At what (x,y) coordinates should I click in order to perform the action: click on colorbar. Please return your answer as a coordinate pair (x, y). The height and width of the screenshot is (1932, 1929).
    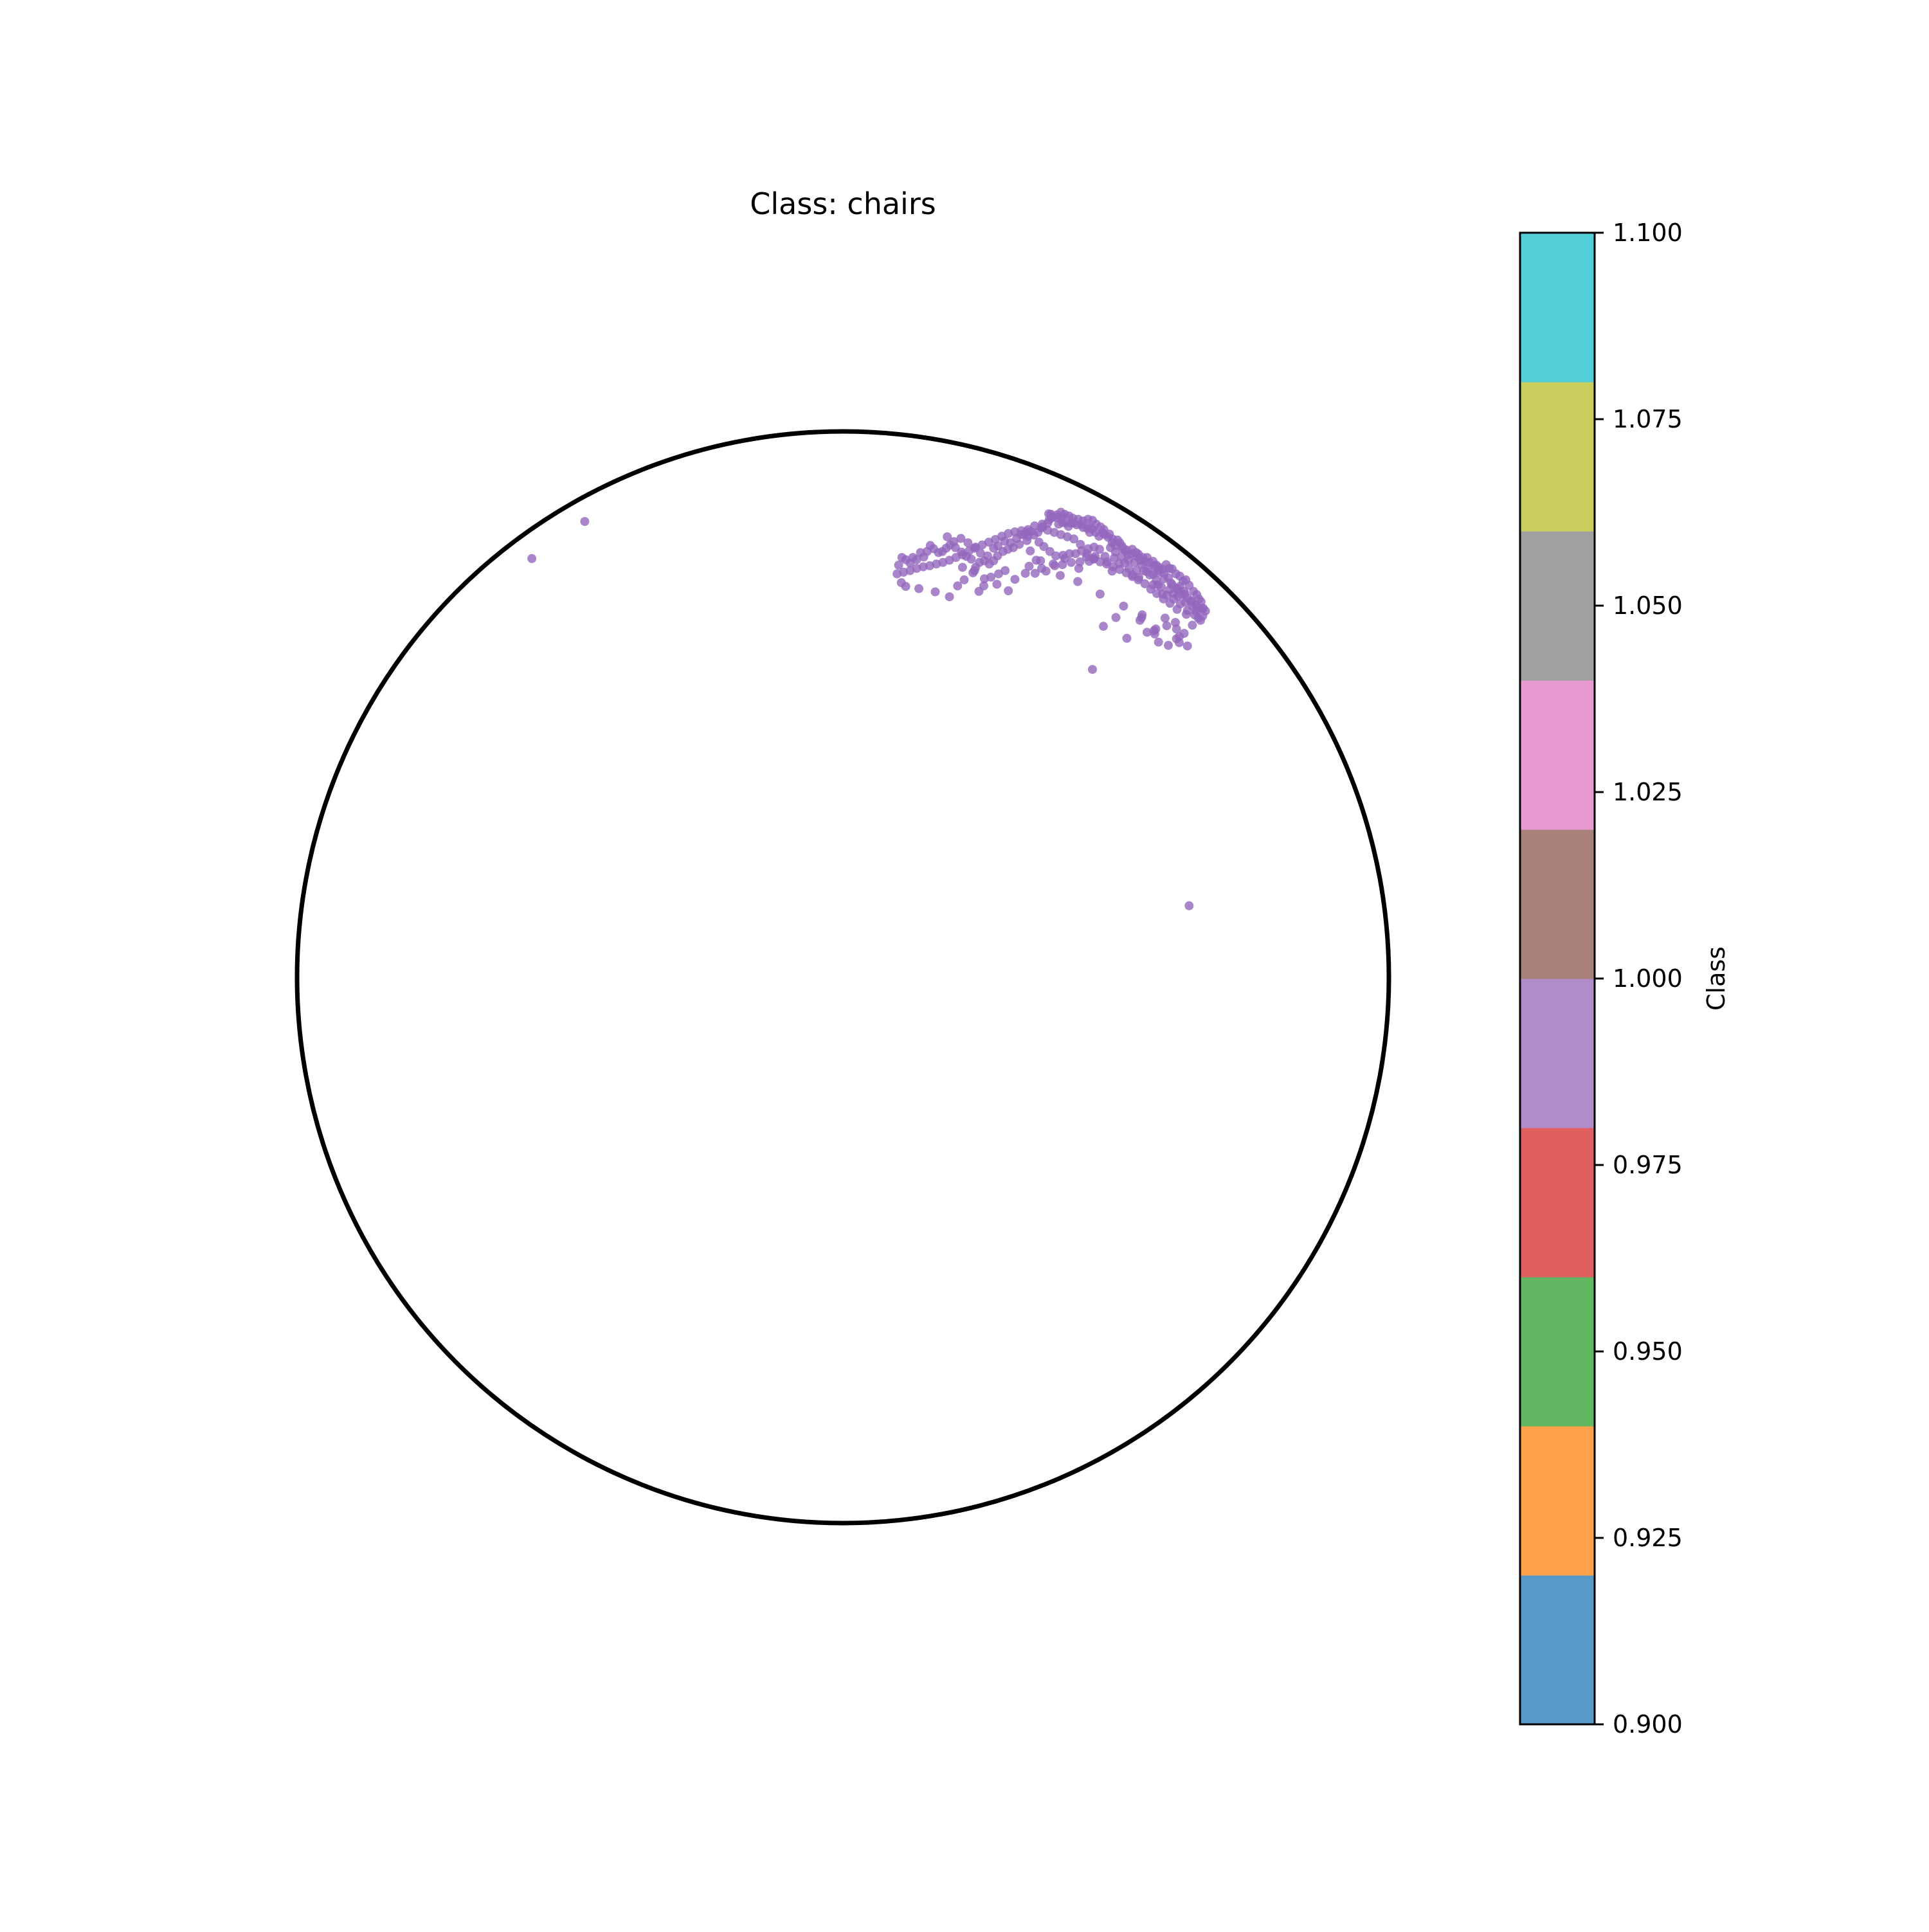
    Looking at the image, I should click on (1557, 979).